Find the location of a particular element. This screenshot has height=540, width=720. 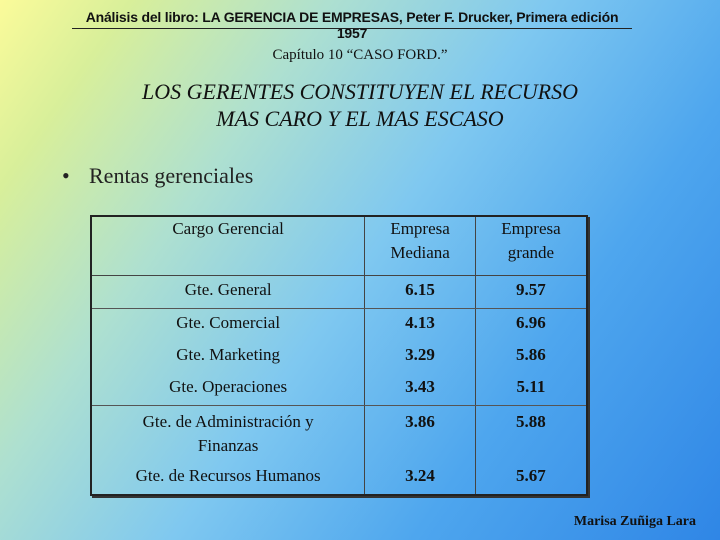

cargo-cell: Gte. Marketing is located at coordinates (228, 354).